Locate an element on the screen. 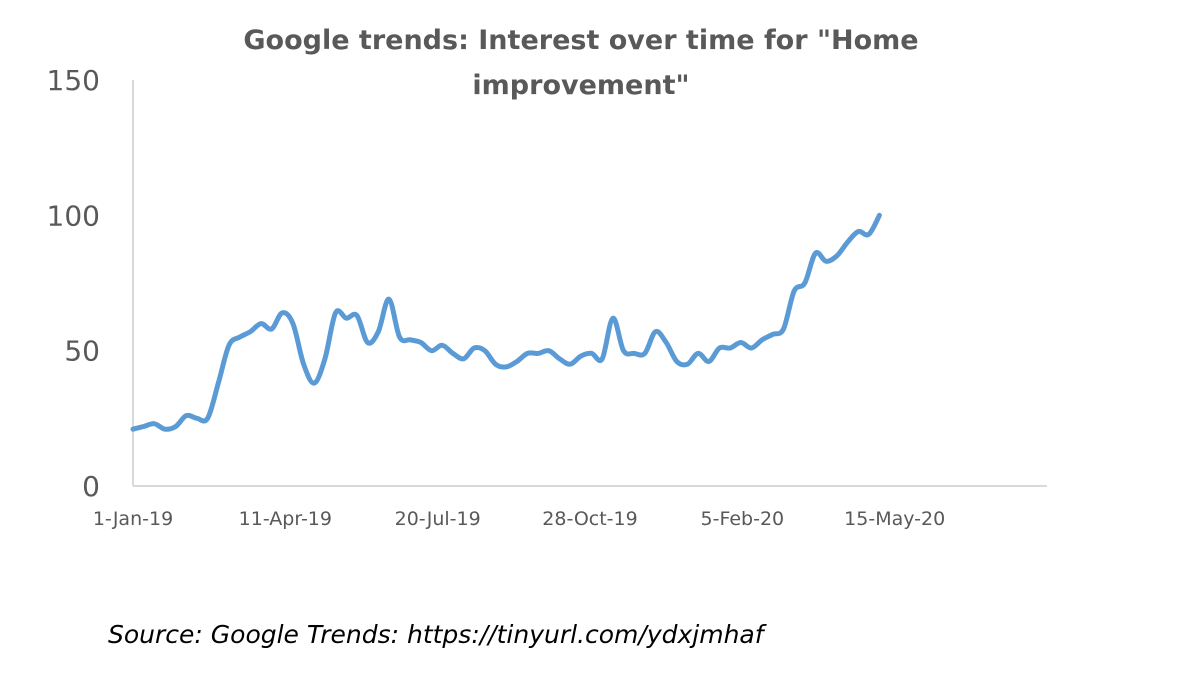 This screenshot has height=678, width=1178. x-tick-label: 5-Feb-20 is located at coordinates (743, 519).